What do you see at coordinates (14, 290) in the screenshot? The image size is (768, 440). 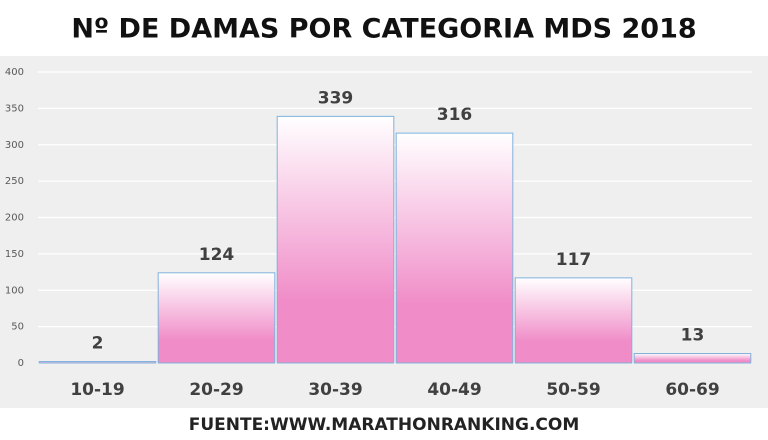 I see `y-tick-label: 100` at bounding box center [14, 290].